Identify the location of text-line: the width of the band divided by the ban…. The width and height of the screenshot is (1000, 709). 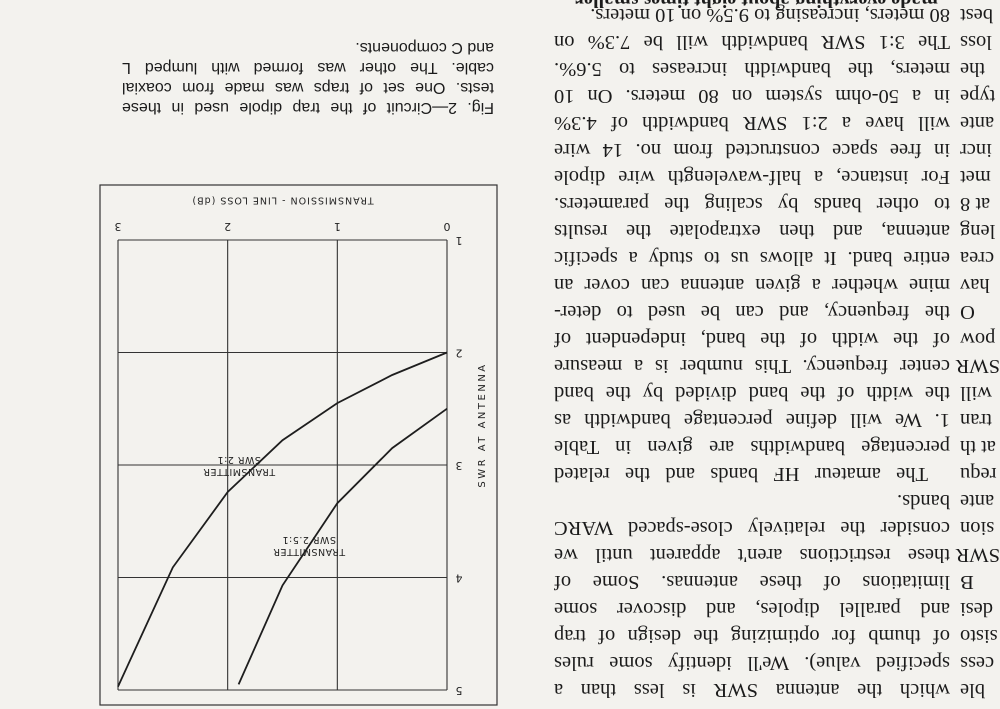
(752, 393).